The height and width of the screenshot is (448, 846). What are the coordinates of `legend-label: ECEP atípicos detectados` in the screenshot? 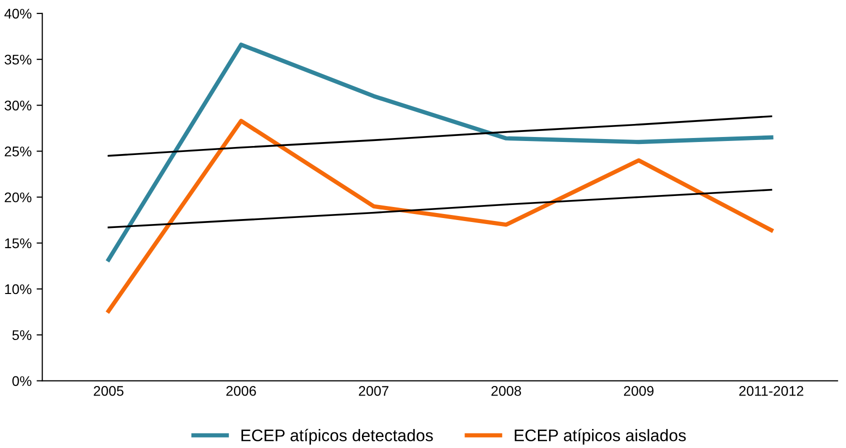 It's located at (337, 436).